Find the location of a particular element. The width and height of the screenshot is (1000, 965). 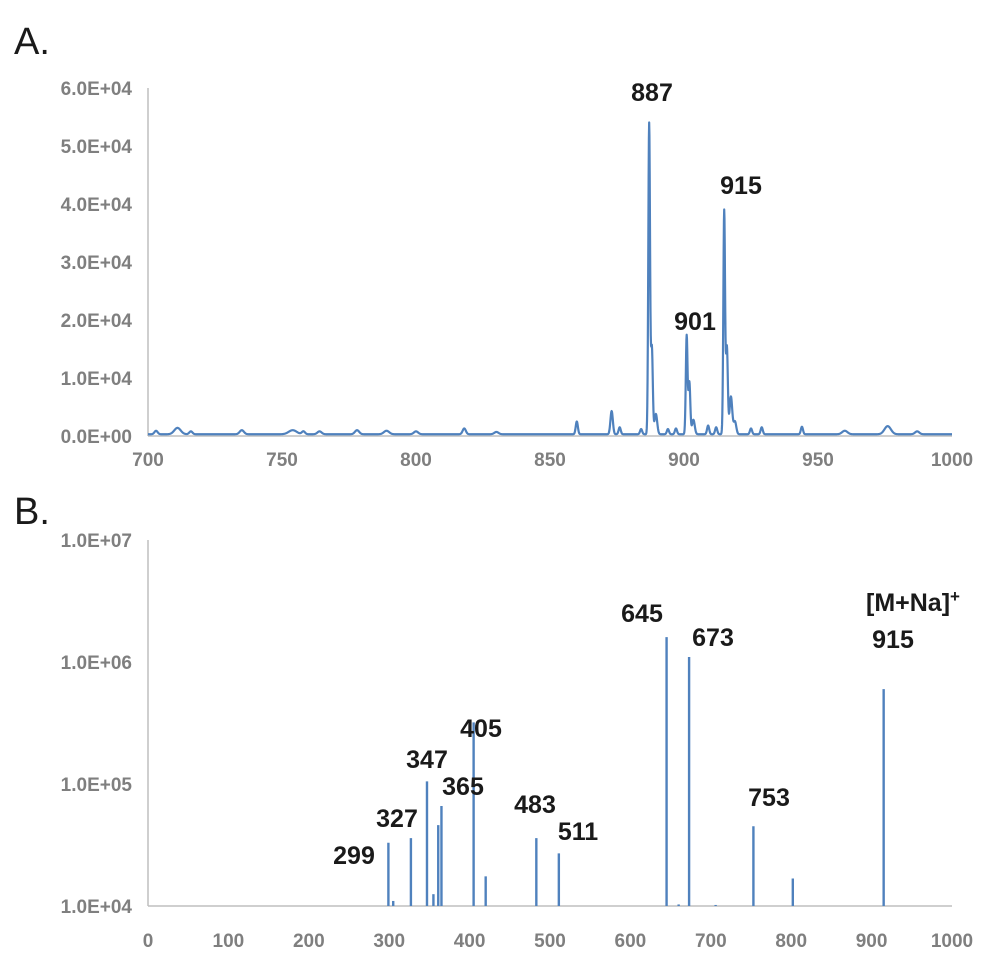

panel-b-x-tick-label: 600 is located at coordinates (631, 941).